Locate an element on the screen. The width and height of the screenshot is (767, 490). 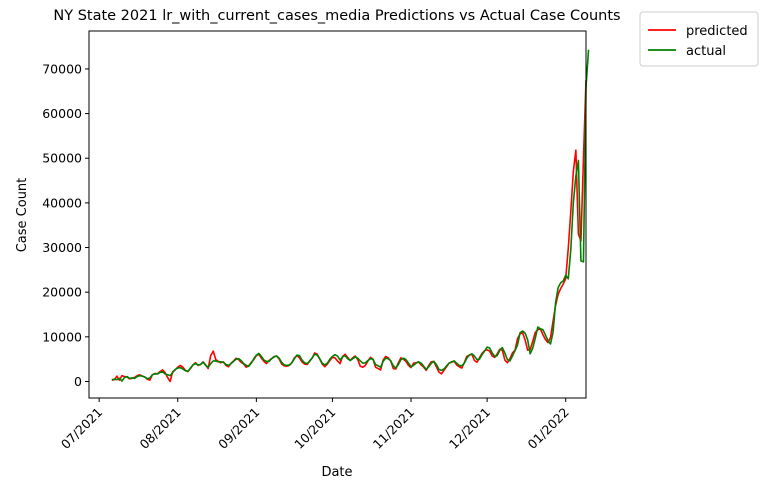
y-tick-label: 10000 is located at coordinates (62, 336).